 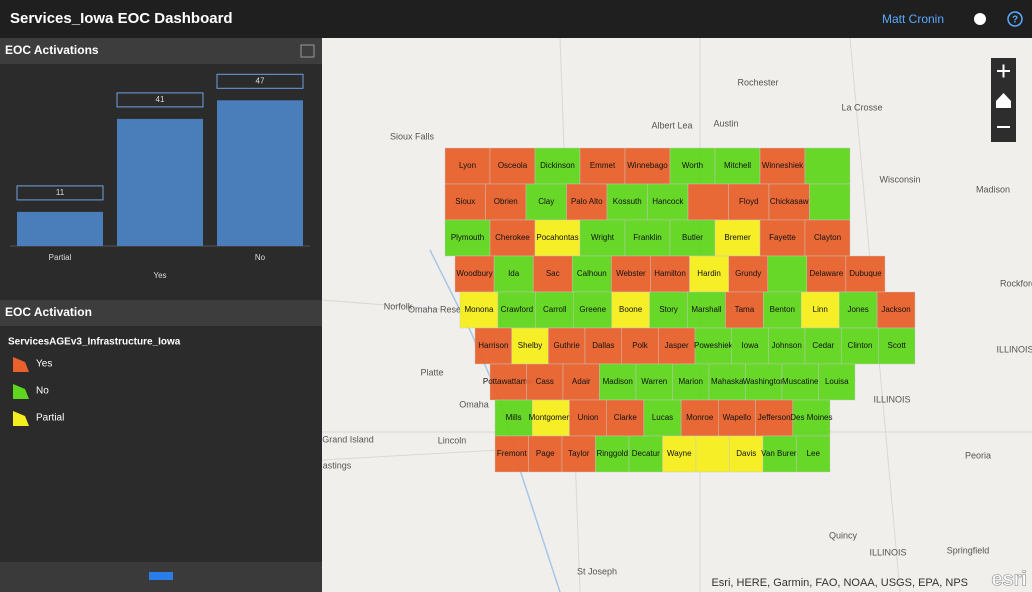 What do you see at coordinates (857, 309) in the screenshot?
I see `county-label: Jones` at bounding box center [857, 309].